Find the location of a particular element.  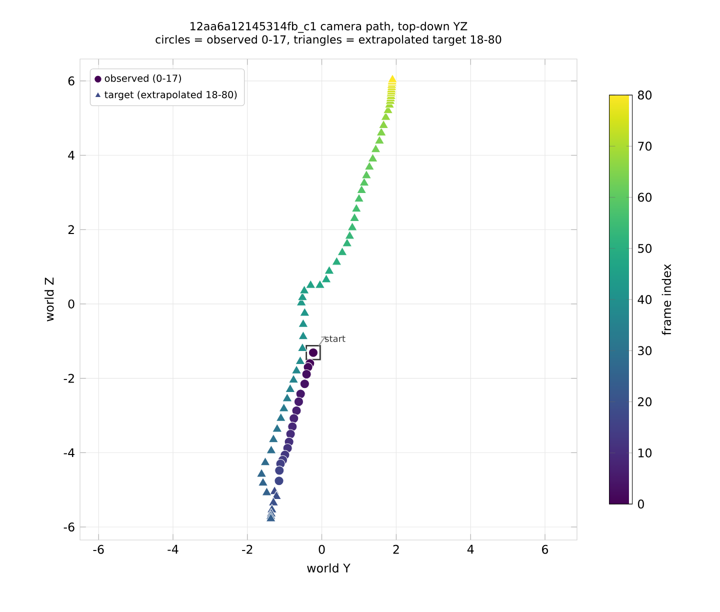

y-tick-label: -4 is located at coordinates (69, 452).